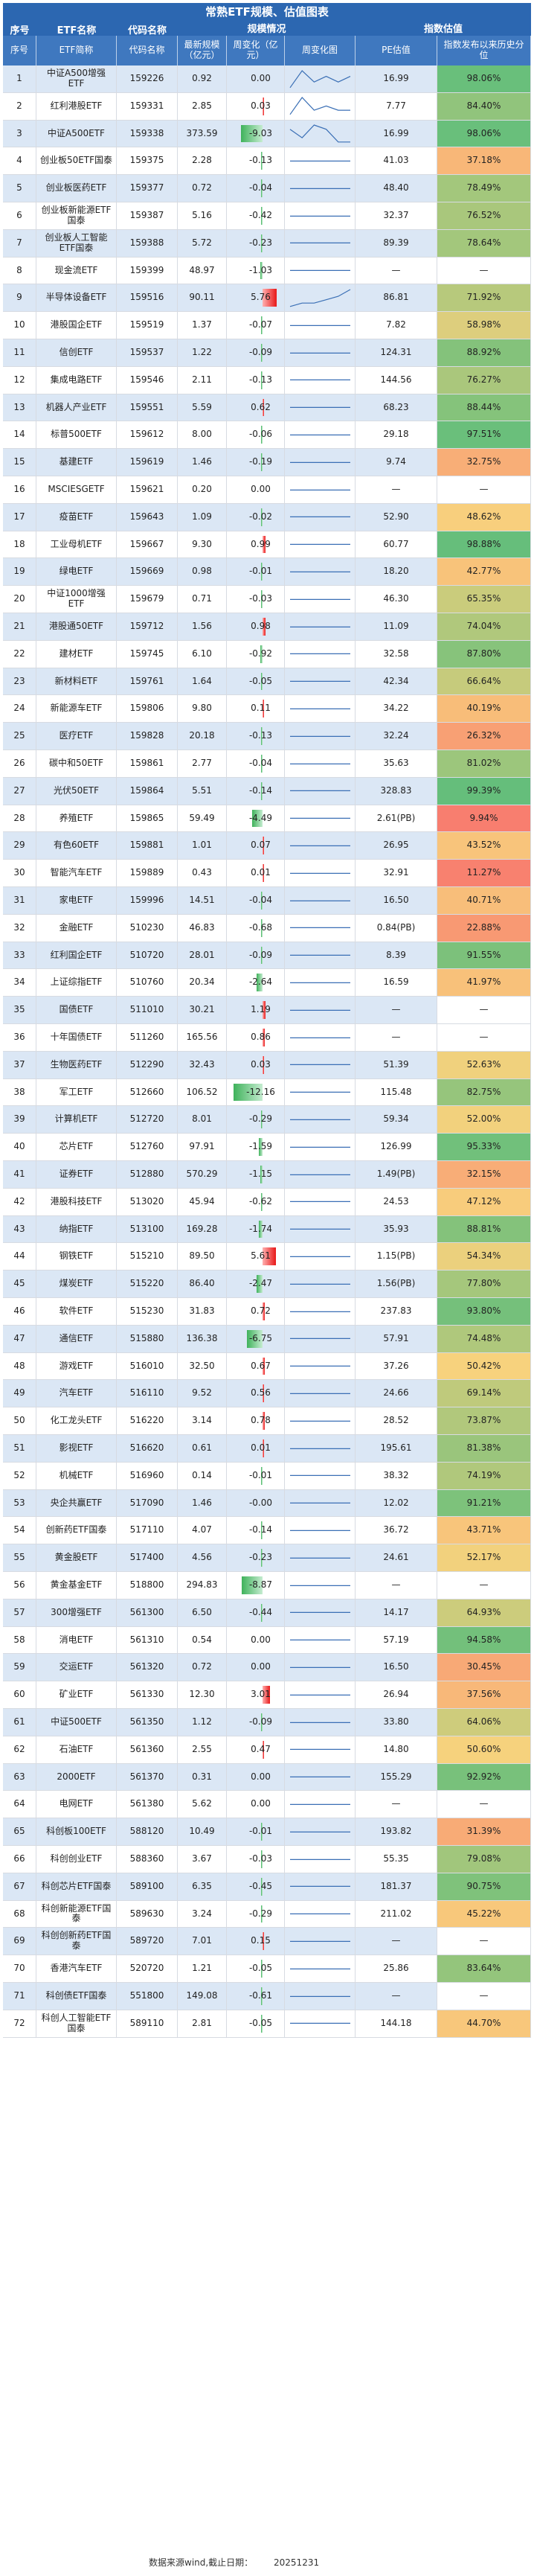  Describe the element at coordinates (396, 1503) in the screenshot. I see `row-pe: 12.02` at that location.